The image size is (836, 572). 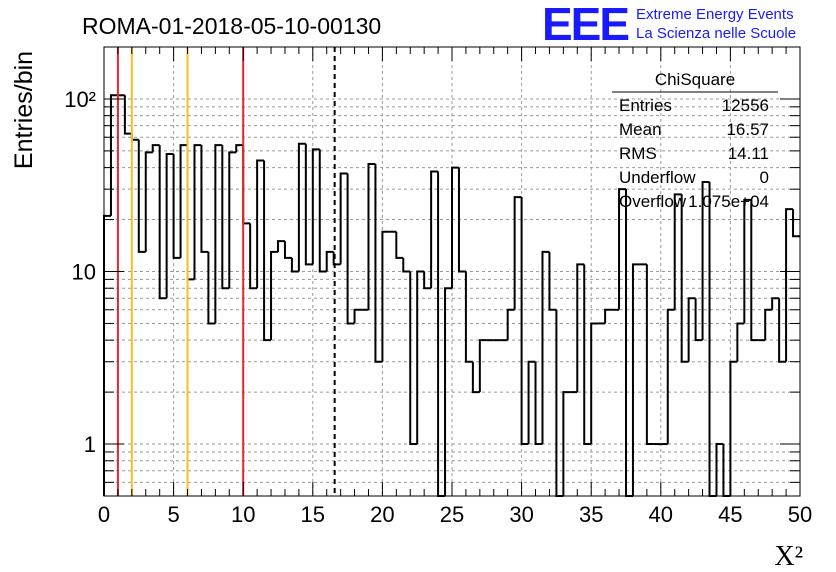 I want to click on y-tick-label: 1, so click(x=90, y=444).